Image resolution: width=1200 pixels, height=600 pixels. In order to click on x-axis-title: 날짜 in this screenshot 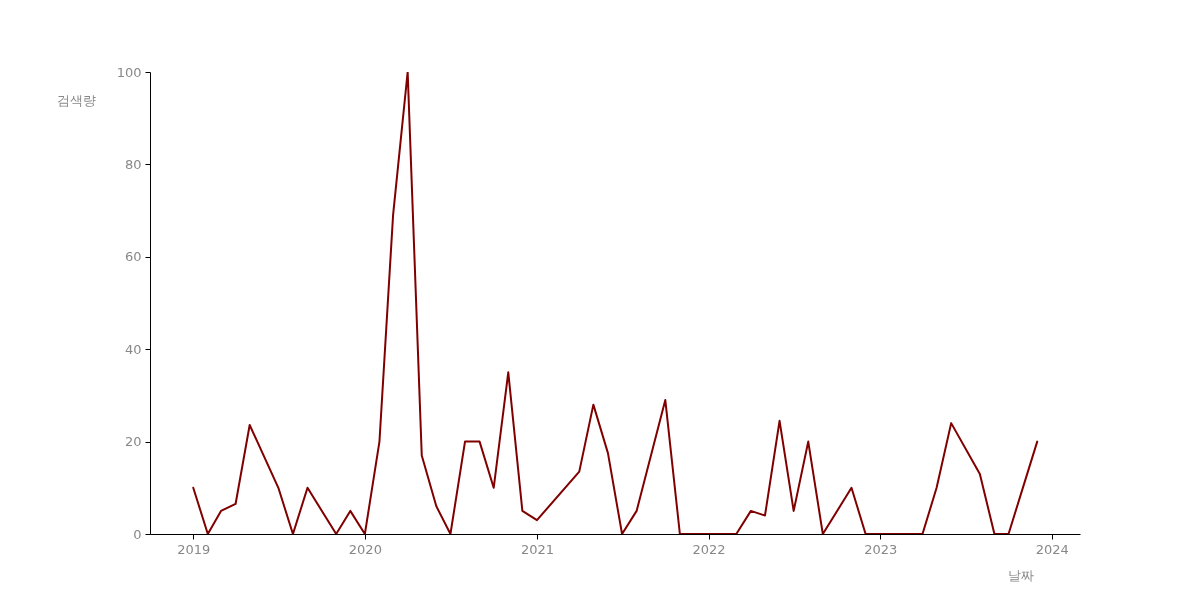, I will do `click(1020, 575)`.